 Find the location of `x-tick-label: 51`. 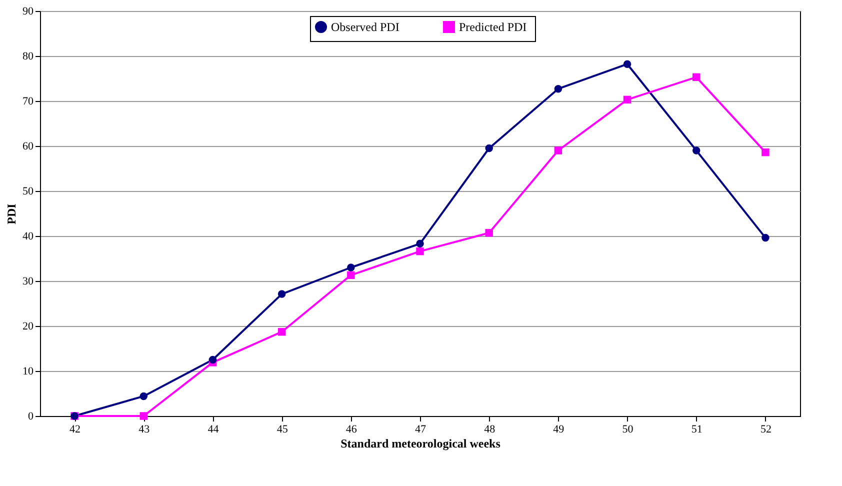

x-tick-label: 51 is located at coordinates (696, 430).